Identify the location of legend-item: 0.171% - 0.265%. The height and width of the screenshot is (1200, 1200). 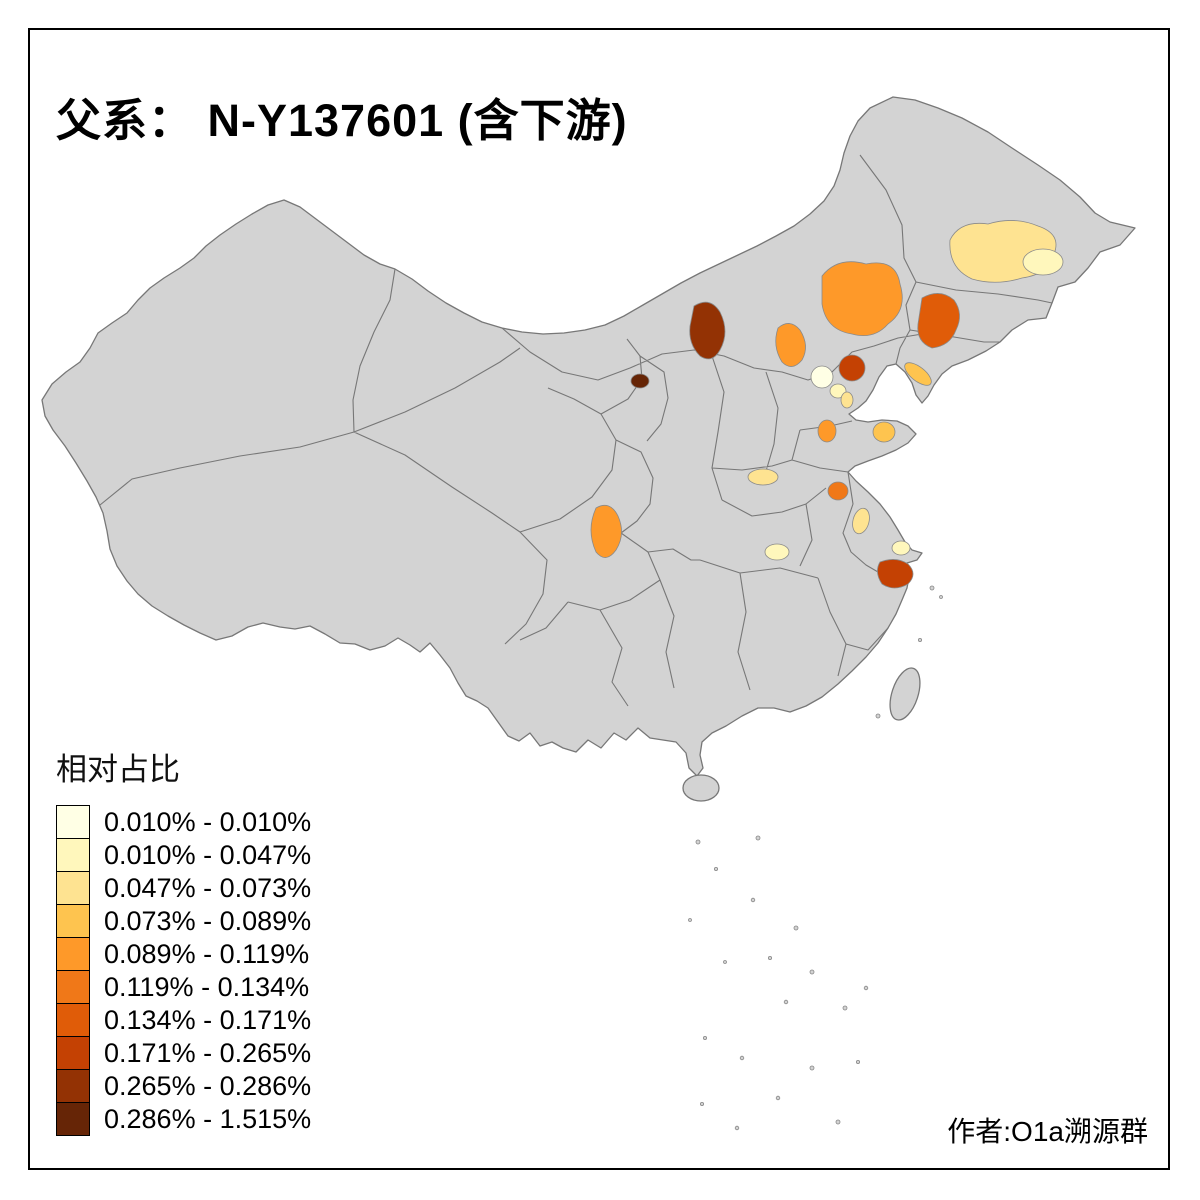
(183, 1053).